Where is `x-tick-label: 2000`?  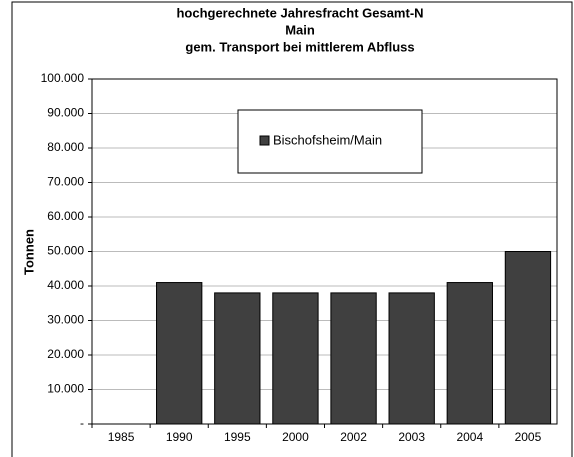
x-tick-label: 2000 is located at coordinates (295, 437).